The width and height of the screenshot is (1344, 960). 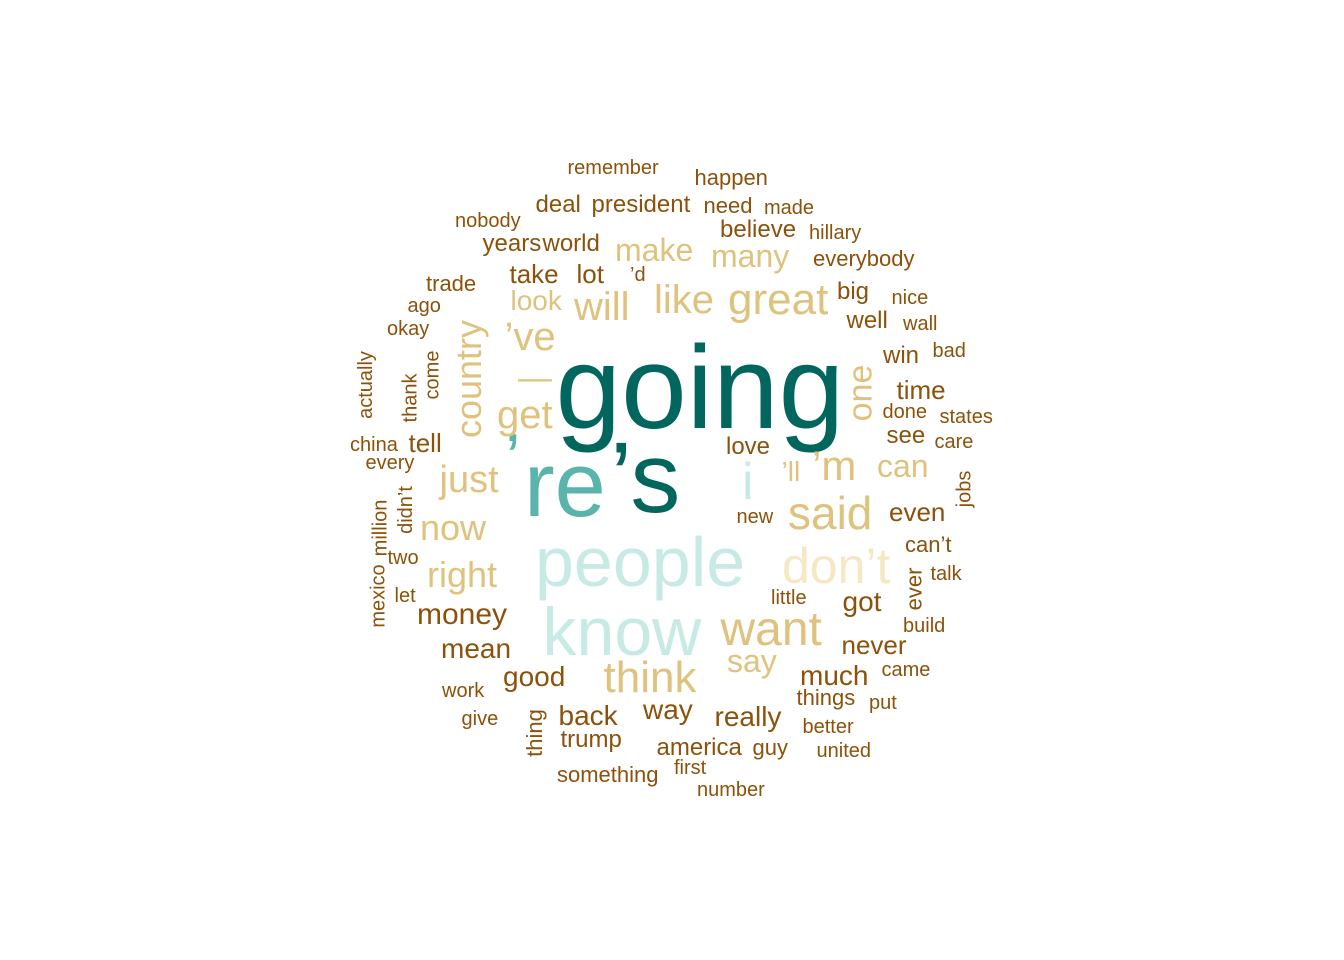 What do you see at coordinates (622, 632) in the screenshot?
I see `word-know: know` at bounding box center [622, 632].